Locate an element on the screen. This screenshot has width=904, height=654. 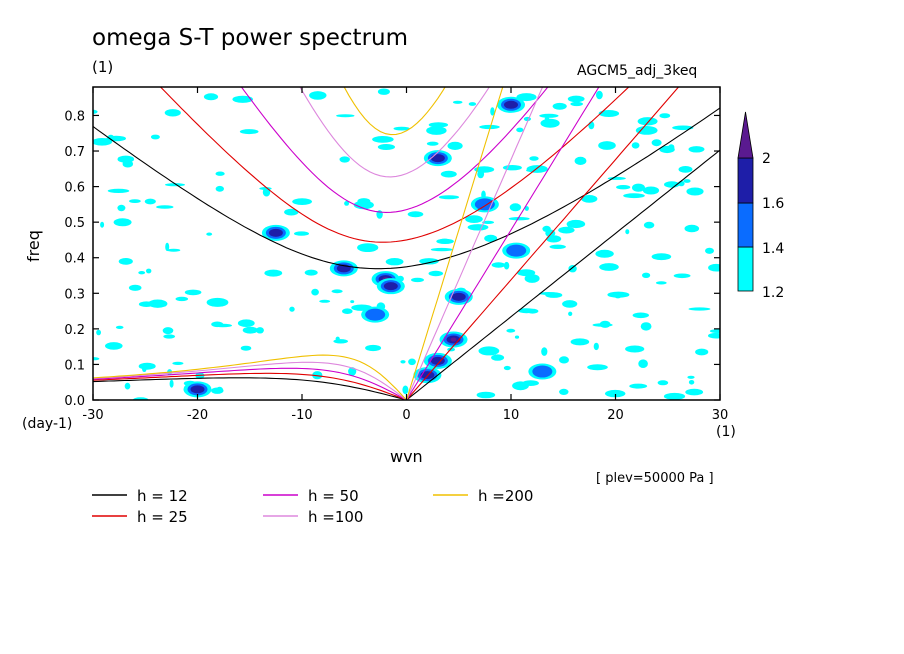
pressure-level-note: [ plev=50000 Pa ] is located at coordinates (655, 478).